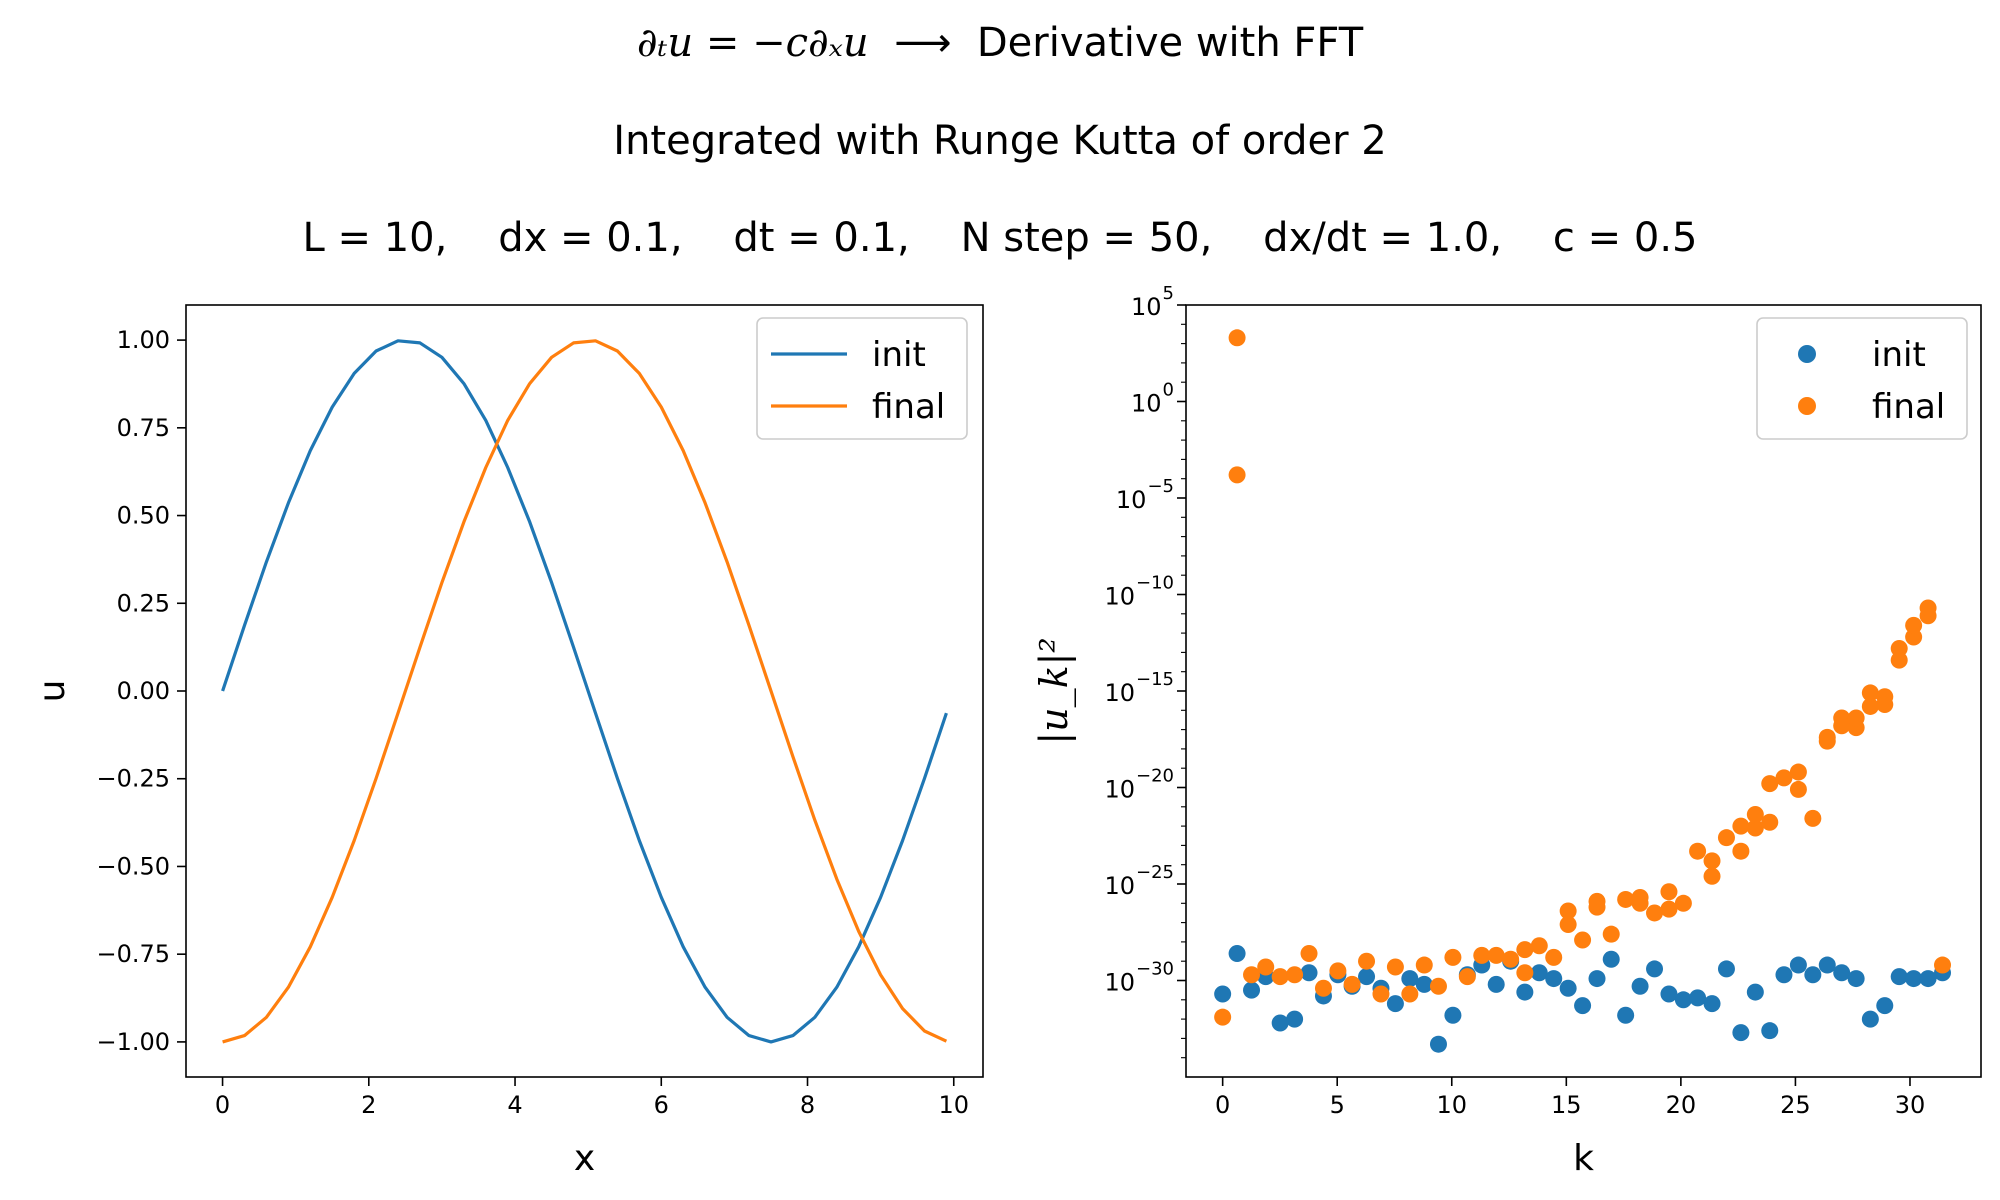 The width and height of the screenshot is (2000, 1200). I want to click on x-tick-label: 25, so click(1795, 1105).